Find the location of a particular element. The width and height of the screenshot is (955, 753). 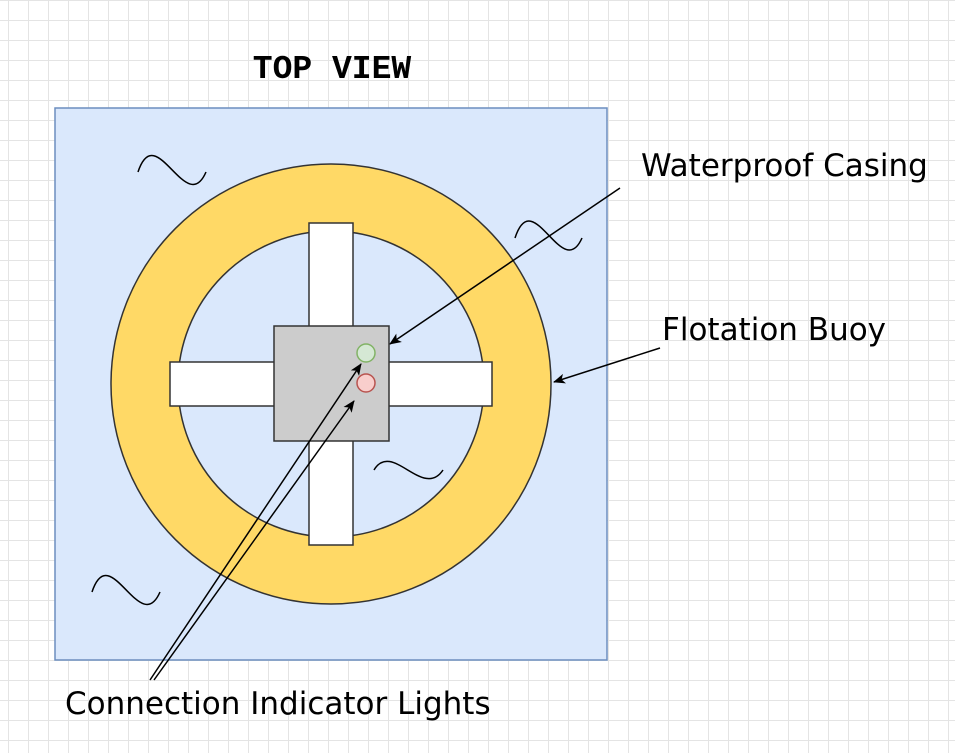

diagram-title: TOP VIEW is located at coordinates (332, 69).